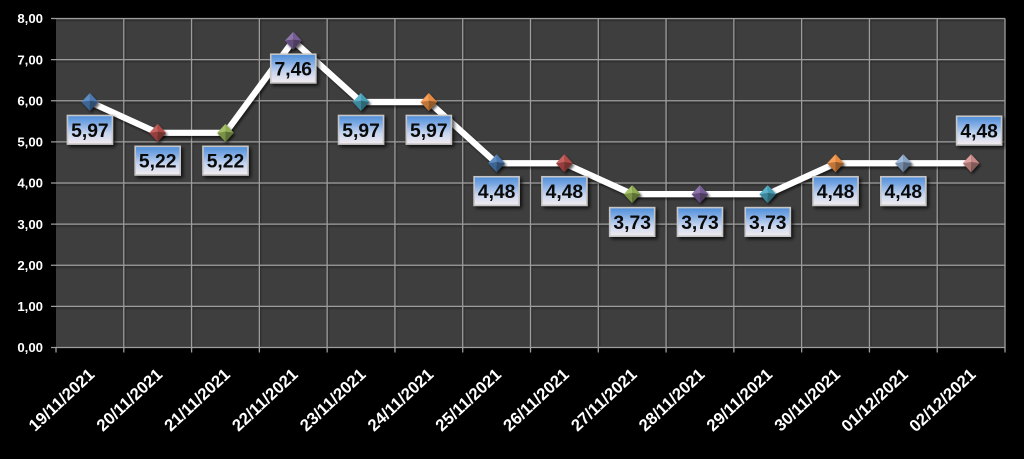  I want to click on svg-text: 7,00, so click(30, 59).